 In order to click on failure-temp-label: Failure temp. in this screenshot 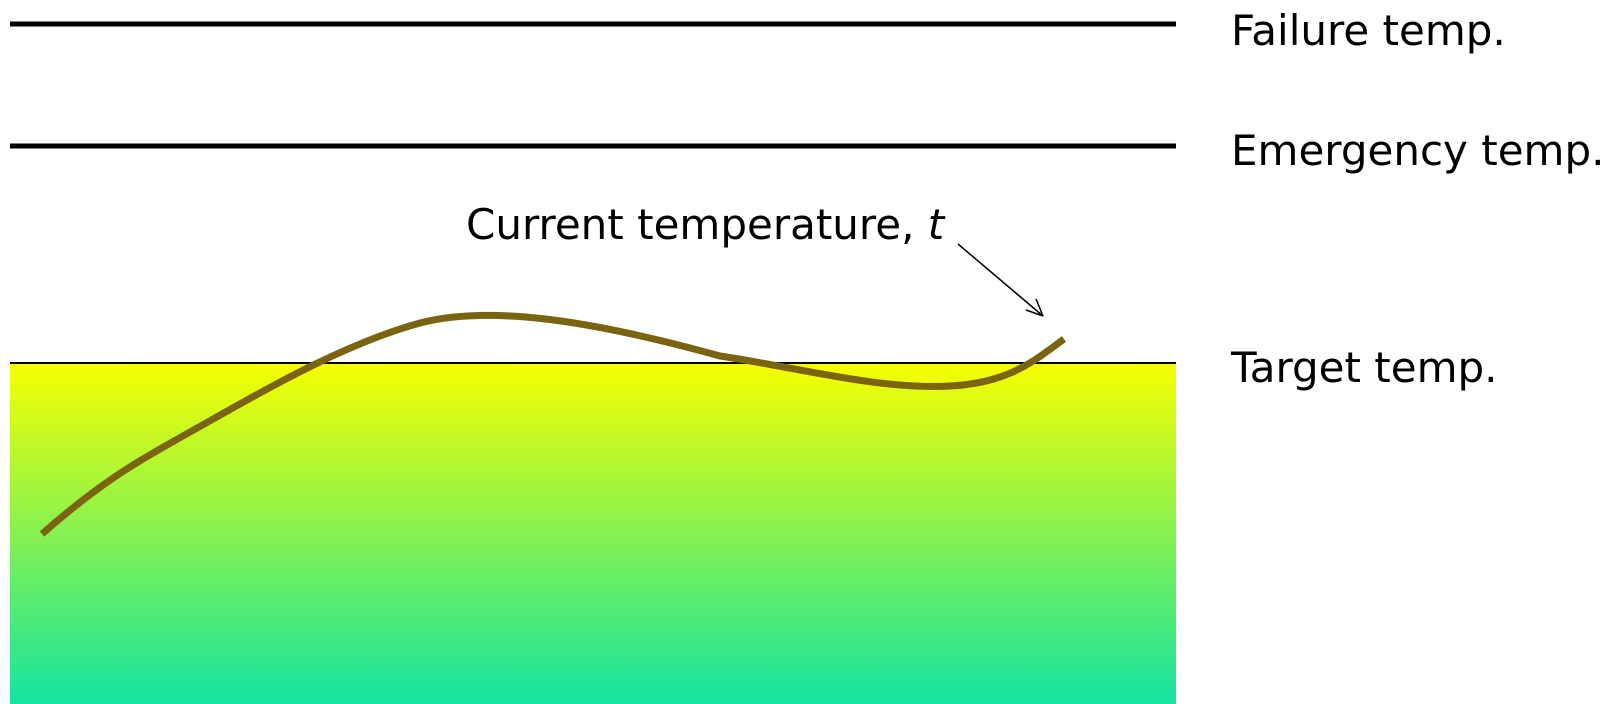, I will do `click(1368, 30)`.